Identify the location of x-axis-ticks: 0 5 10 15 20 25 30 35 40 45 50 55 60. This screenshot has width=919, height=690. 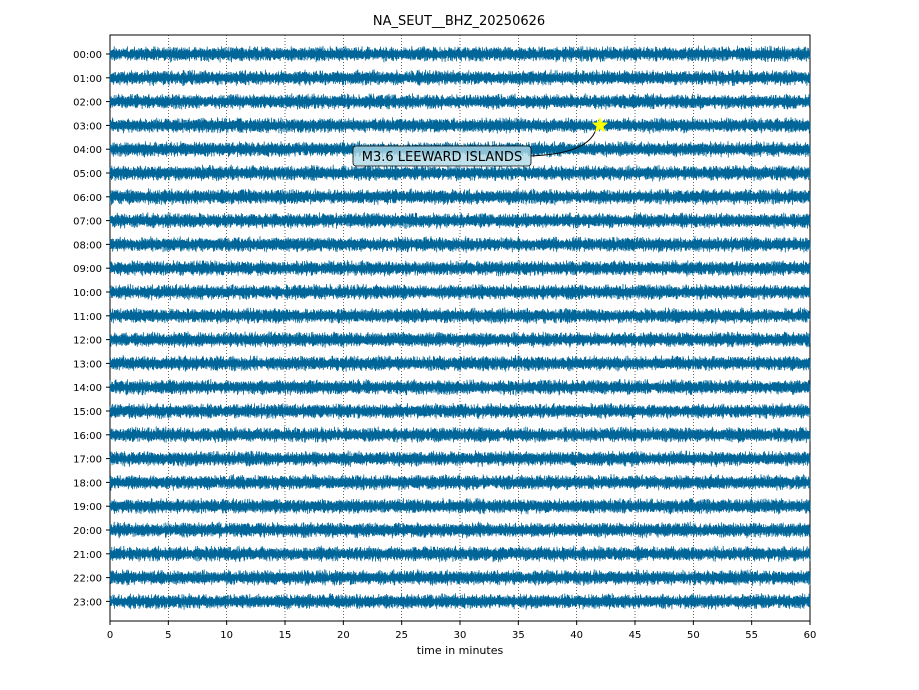
(462, 631).